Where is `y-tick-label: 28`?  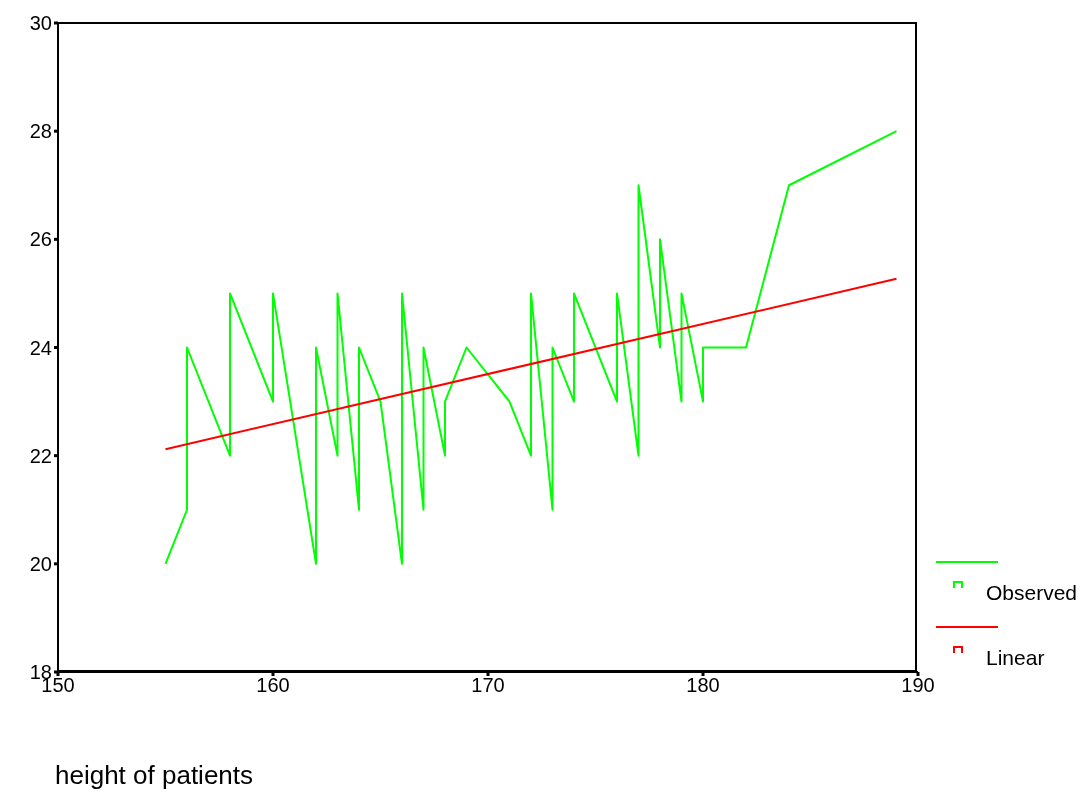
y-tick-label: 28 is located at coordinates (40, 131).